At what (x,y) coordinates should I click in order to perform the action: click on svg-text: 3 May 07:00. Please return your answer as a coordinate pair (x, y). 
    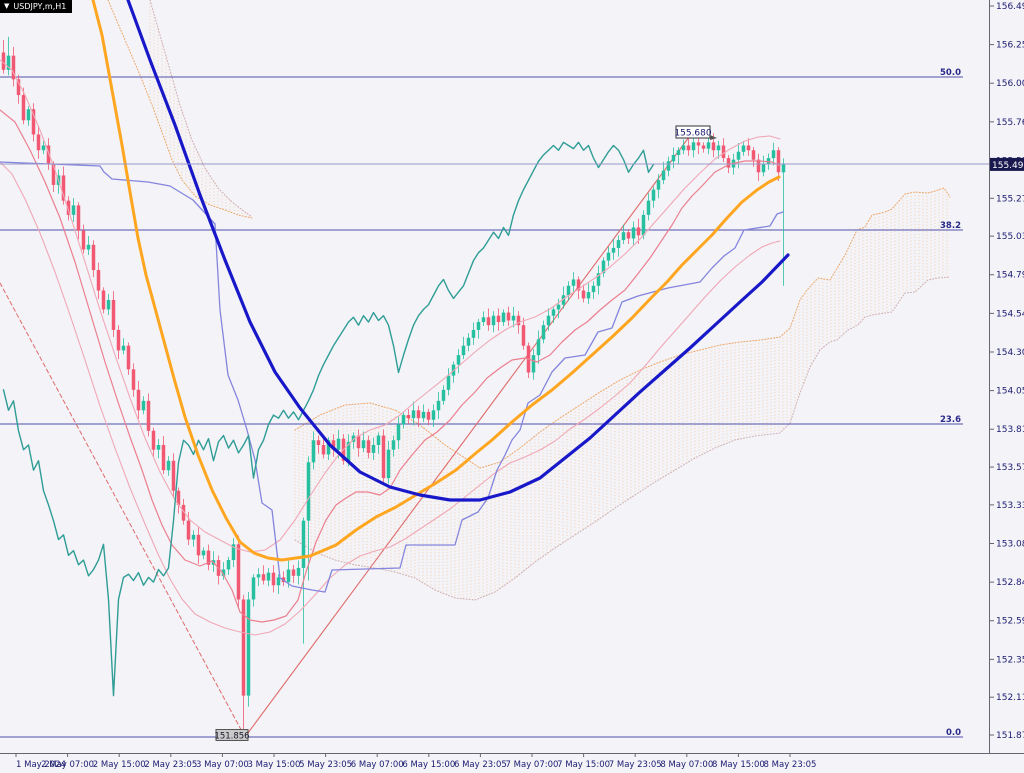
    Looking at the image, I should click on (222, 765).